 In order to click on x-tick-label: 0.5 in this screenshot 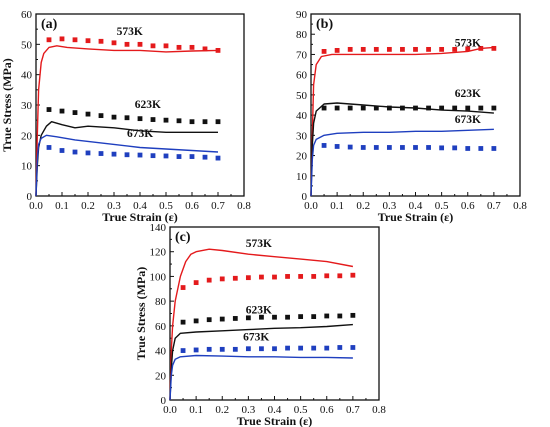, I will do `click(301, 410)`.